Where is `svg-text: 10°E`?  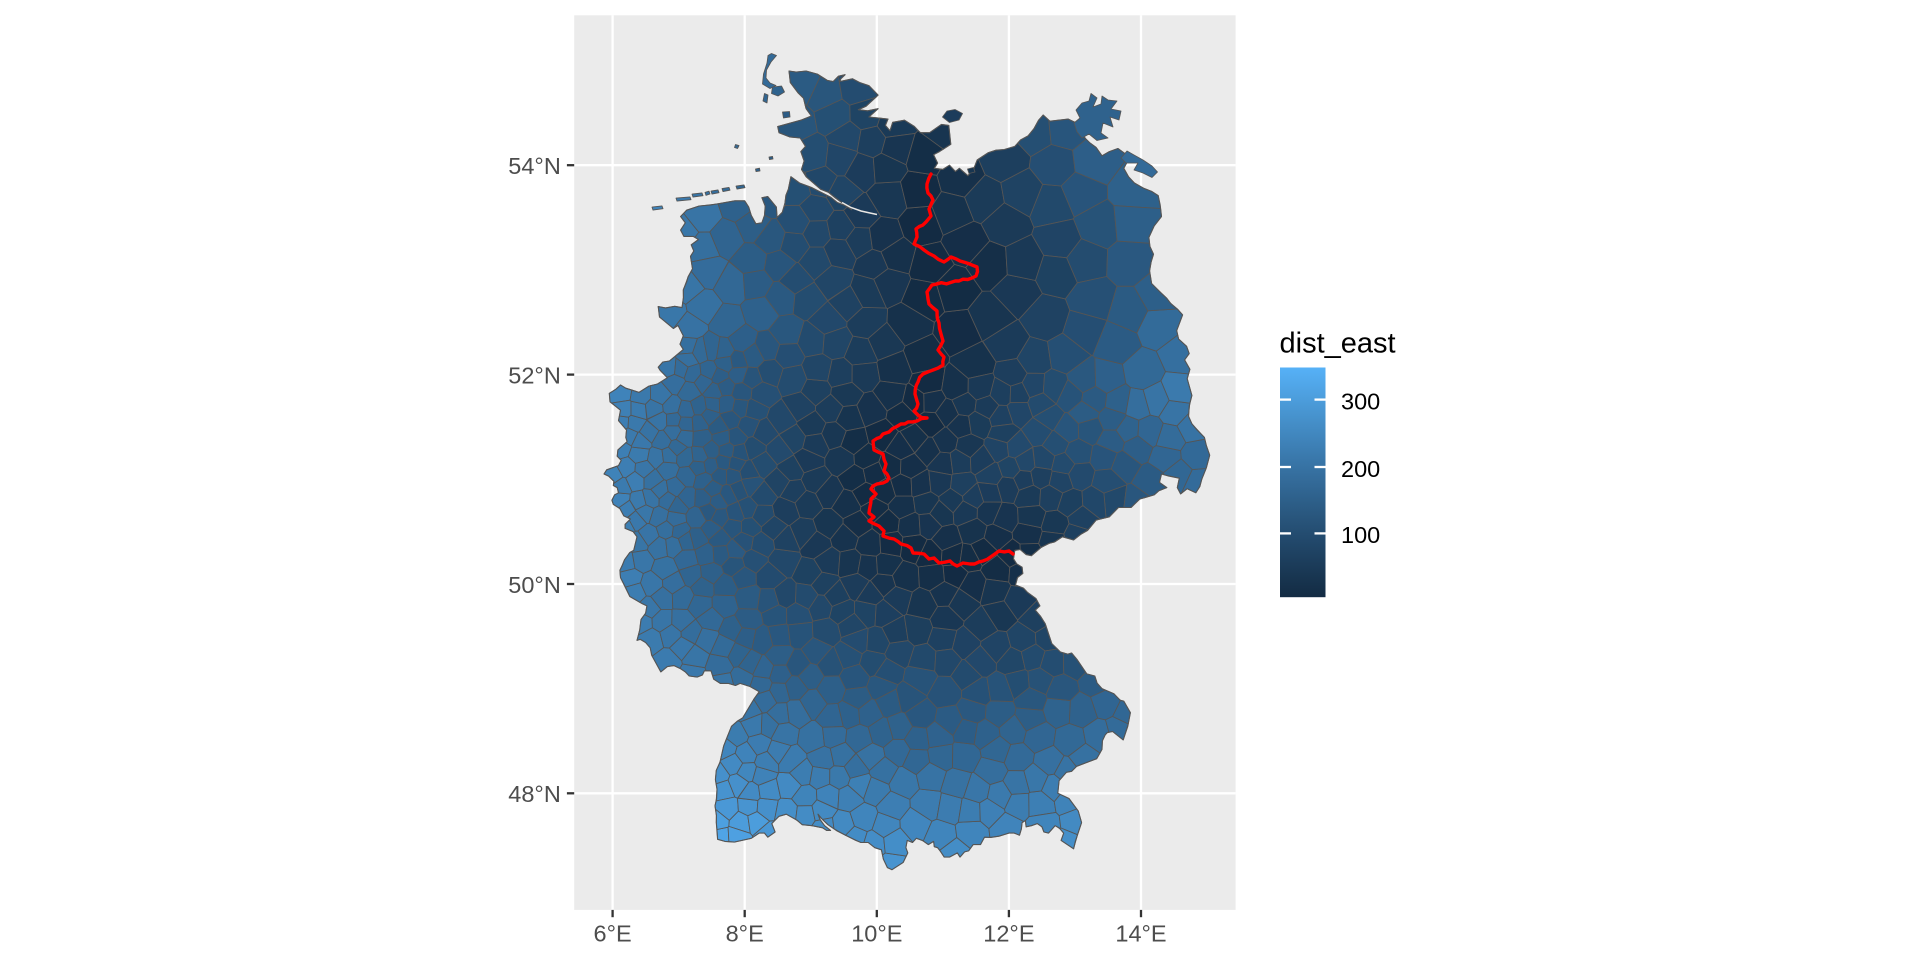 svg-text: 10°E is located at coordinates (876, 933).